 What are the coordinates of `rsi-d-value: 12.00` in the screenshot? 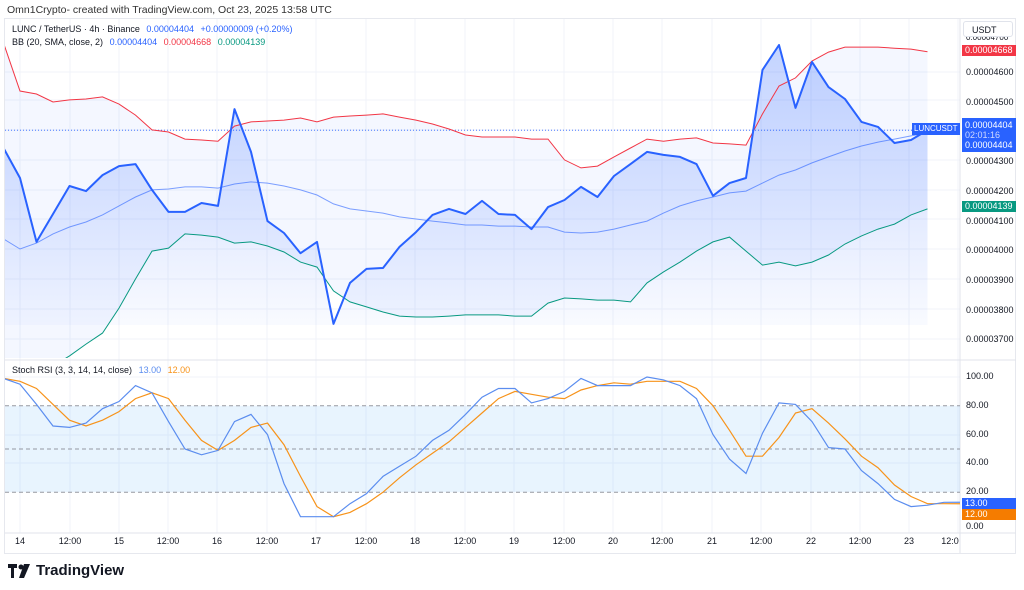 It's located at (179, 370).